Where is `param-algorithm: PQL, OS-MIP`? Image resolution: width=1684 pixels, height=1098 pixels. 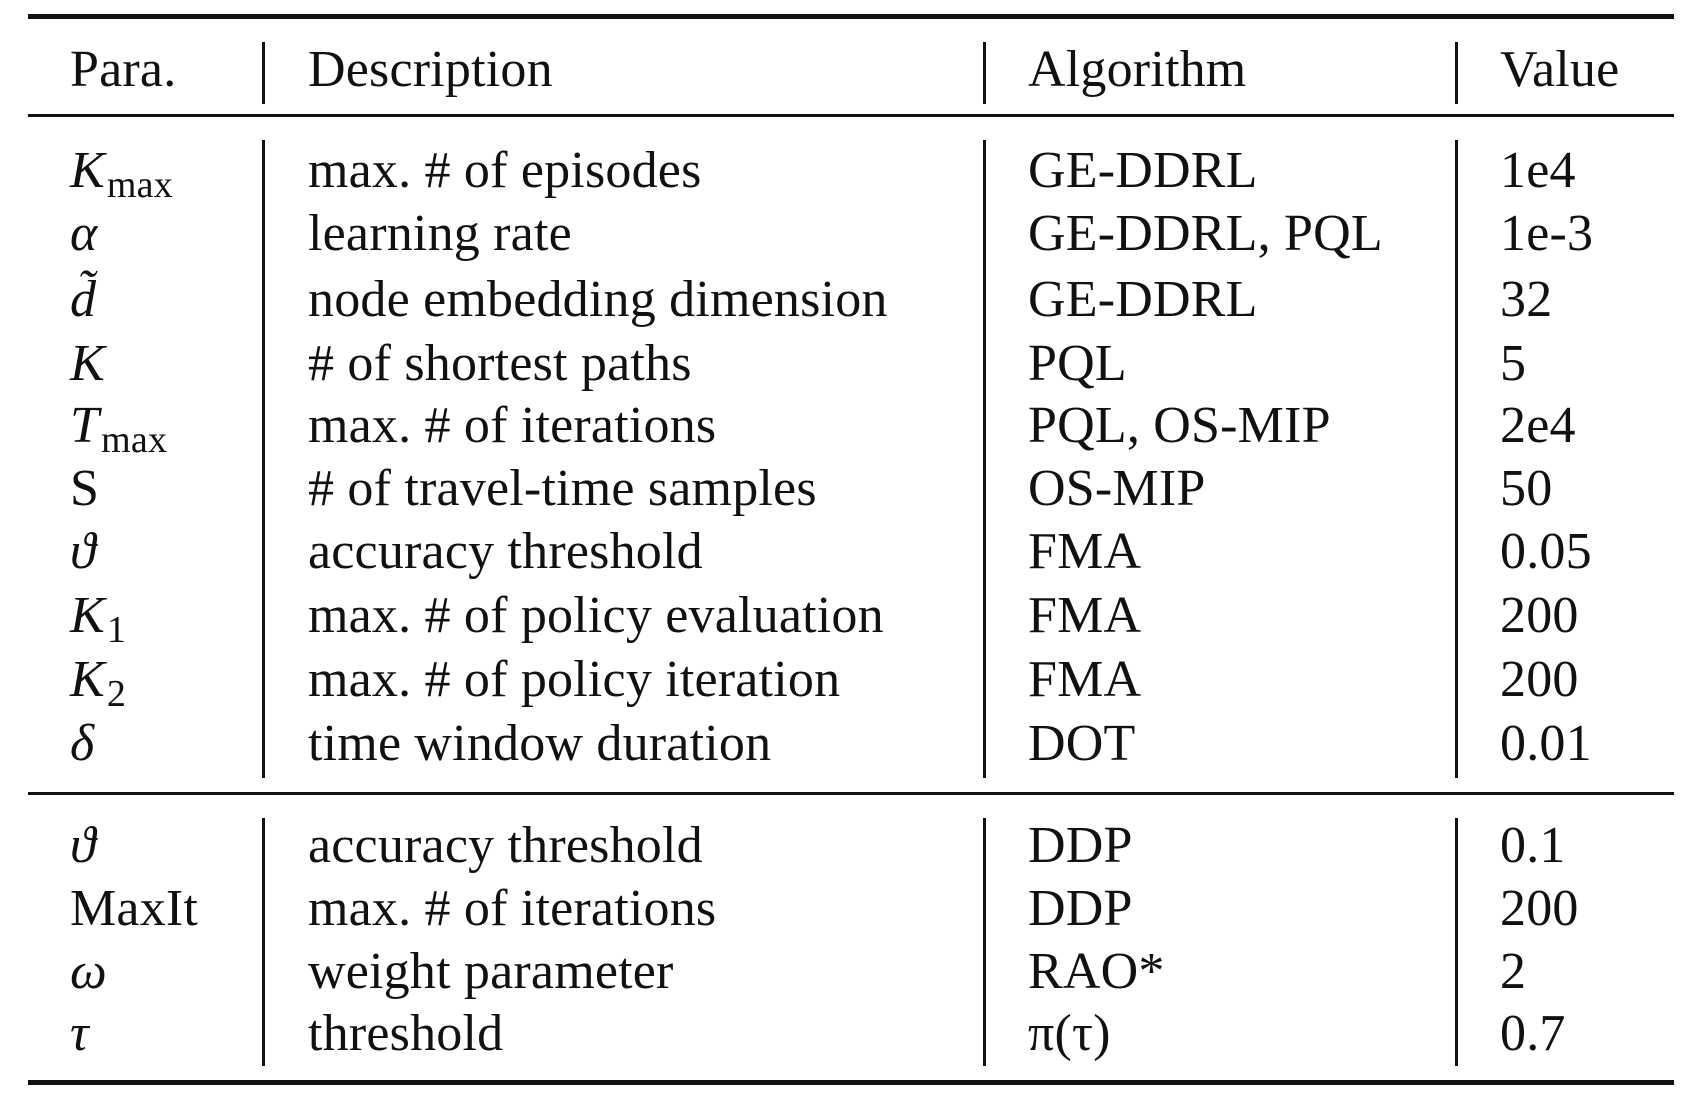 param-algorithm: PQL, OS-MIP is located at coordinates (1179, 425).